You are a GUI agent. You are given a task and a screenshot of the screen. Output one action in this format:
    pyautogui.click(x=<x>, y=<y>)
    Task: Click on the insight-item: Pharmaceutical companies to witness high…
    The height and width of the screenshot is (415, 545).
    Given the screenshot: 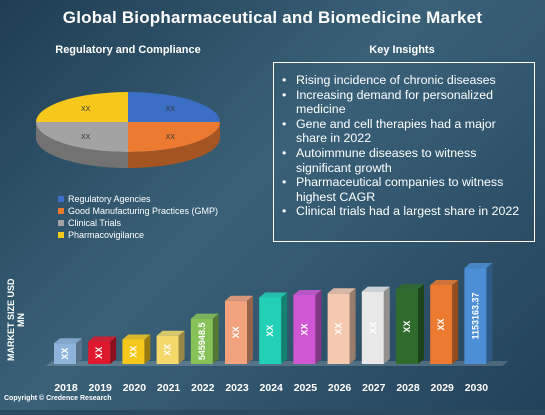 What is the action you would take?
    pyautogui.click(x=405, y=189)
    